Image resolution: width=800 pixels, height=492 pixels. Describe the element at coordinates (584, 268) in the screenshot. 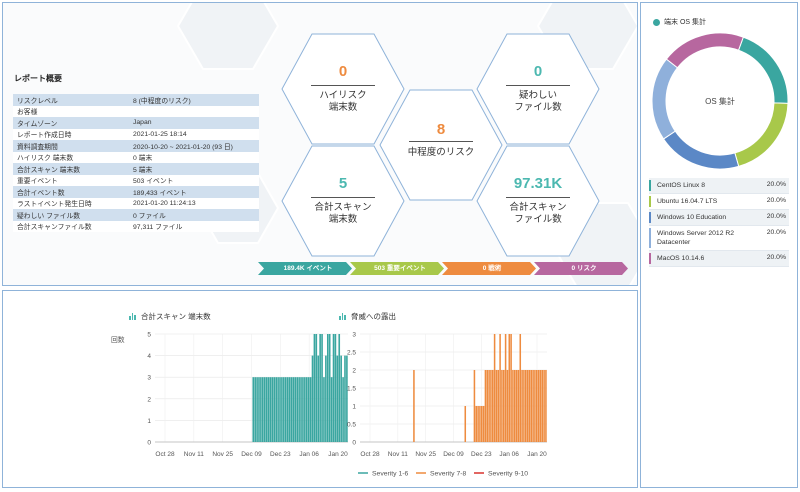

I see `risks-bar-label: 0 リスク` at that location.